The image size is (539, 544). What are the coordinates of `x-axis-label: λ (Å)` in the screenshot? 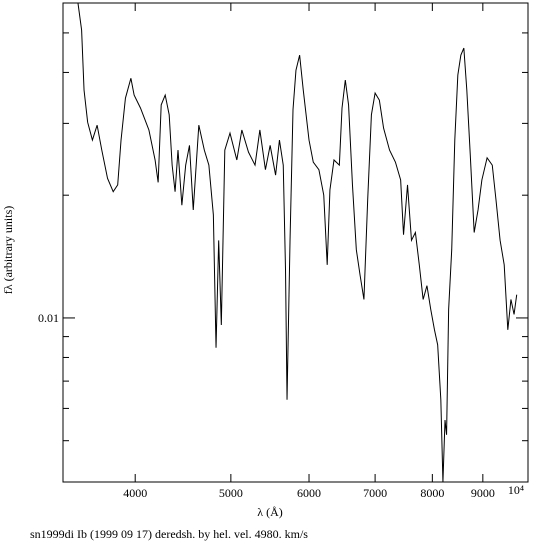 It's located at (269, 512).